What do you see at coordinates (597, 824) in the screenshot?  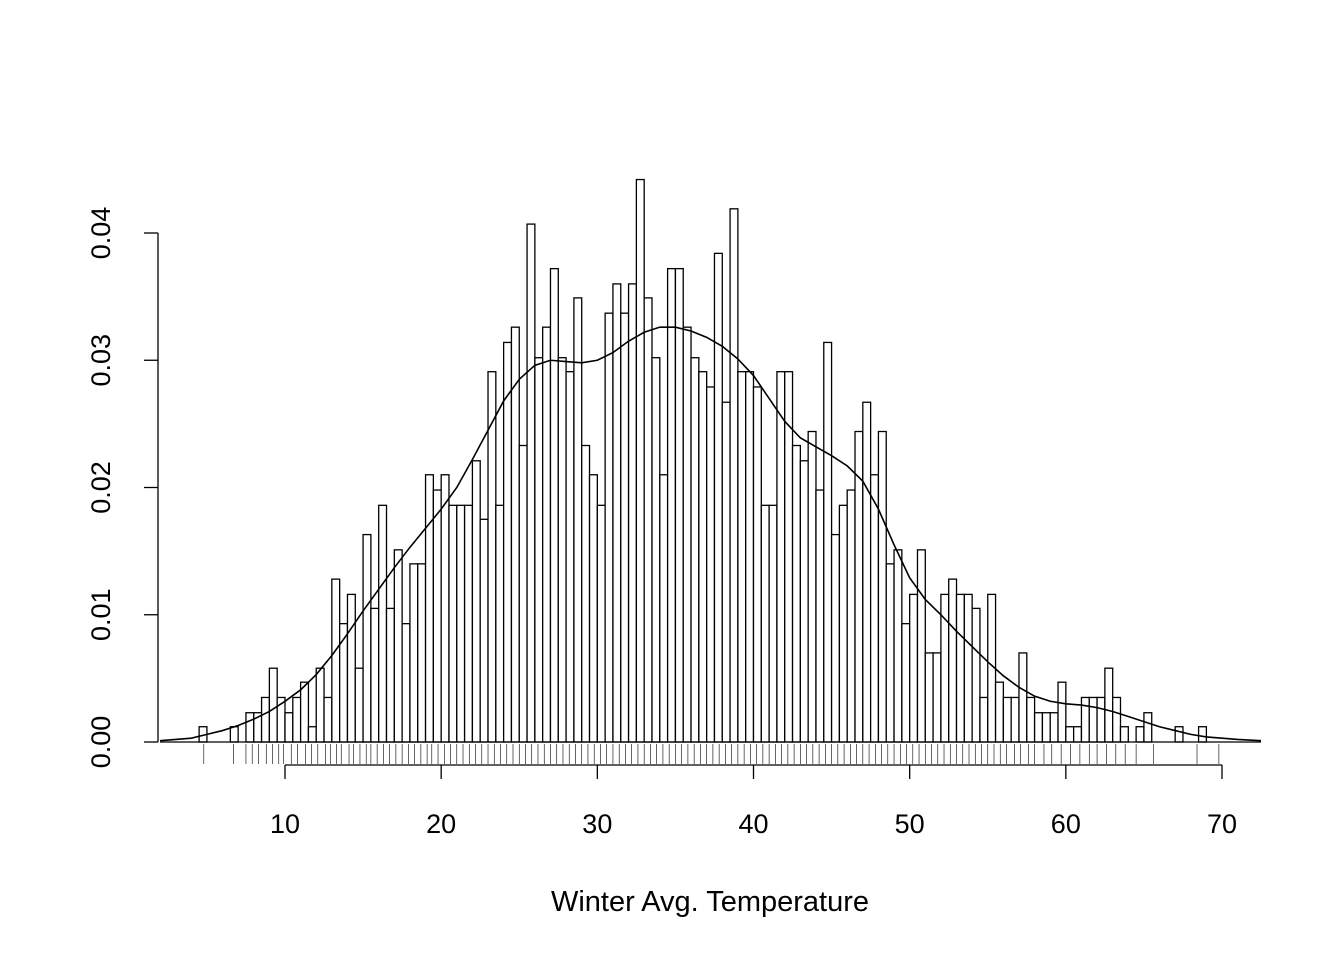 I see `x-tick-label: 30` at bounding box center [597, 824].